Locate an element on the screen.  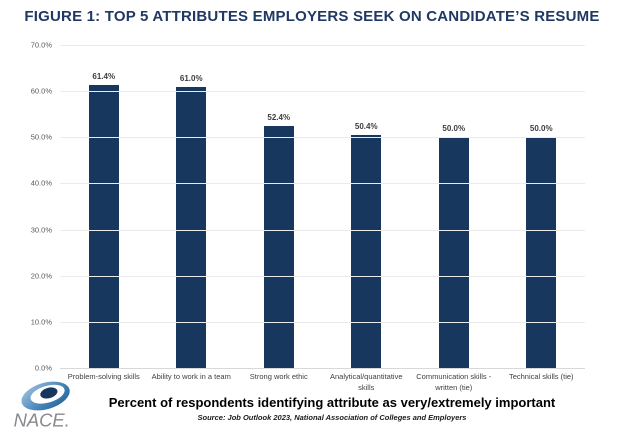
bar-column: 50.4% is located at coordinates (367, 206).